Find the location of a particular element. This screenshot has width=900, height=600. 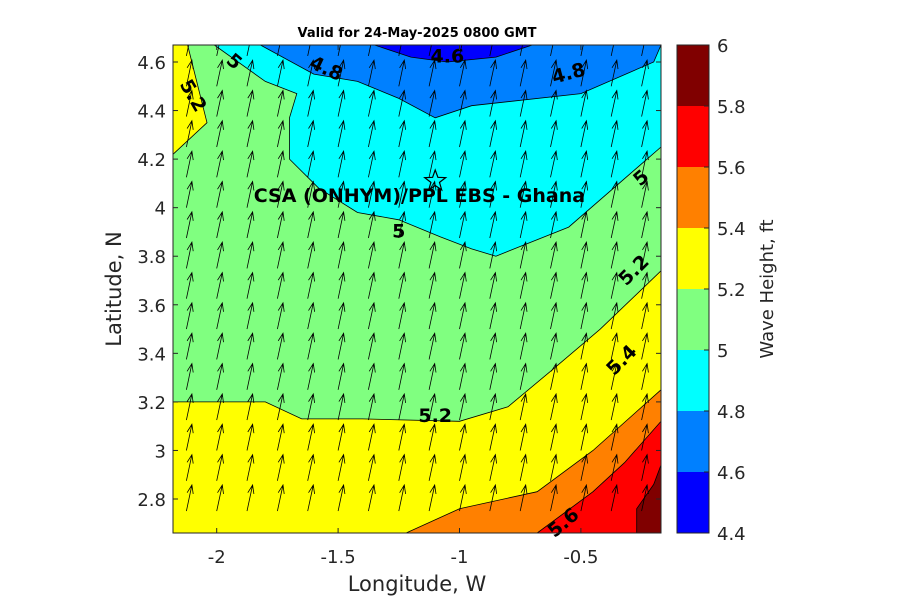

colorbar-tick-label-2: 4.8 is located at coordinates (731, 412).